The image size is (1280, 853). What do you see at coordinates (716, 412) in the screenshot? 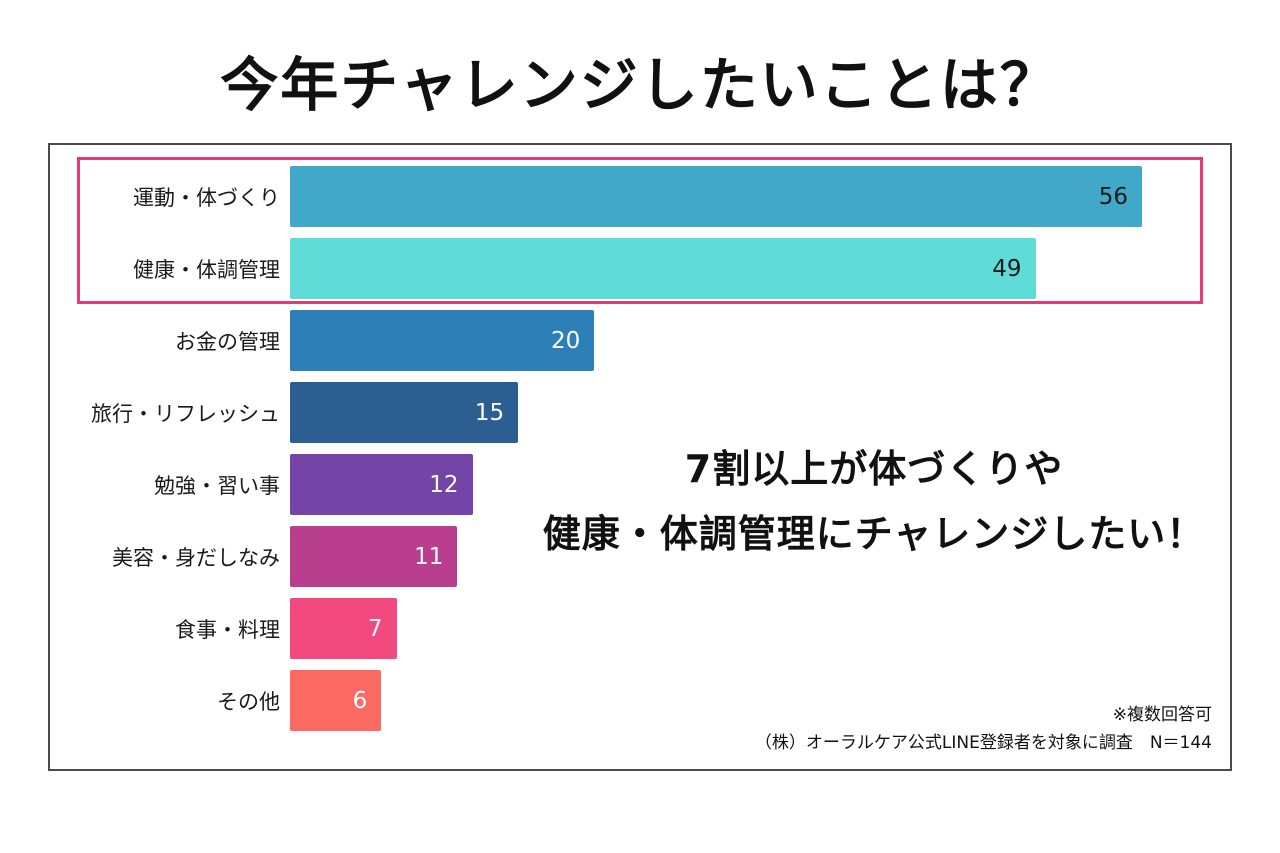
I see `bar-track: 15` at bounding box center [716, 412].